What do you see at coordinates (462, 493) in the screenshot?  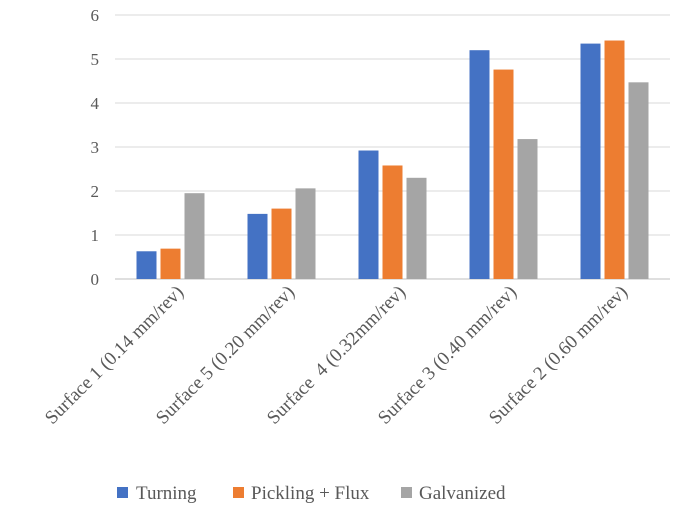 I see `legend-label: Galvanized` at bounding box center [462, 493].